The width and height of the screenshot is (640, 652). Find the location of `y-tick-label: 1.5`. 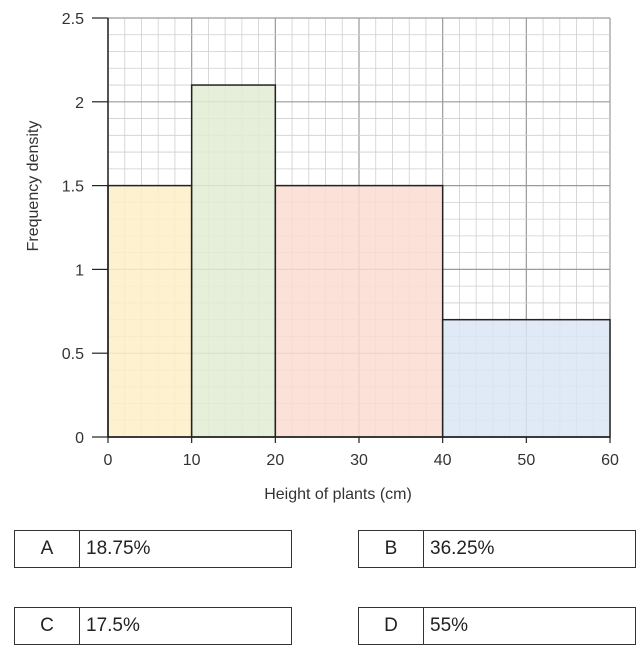

y-tick-label: 1.5 is located at coordinates (73, 187).